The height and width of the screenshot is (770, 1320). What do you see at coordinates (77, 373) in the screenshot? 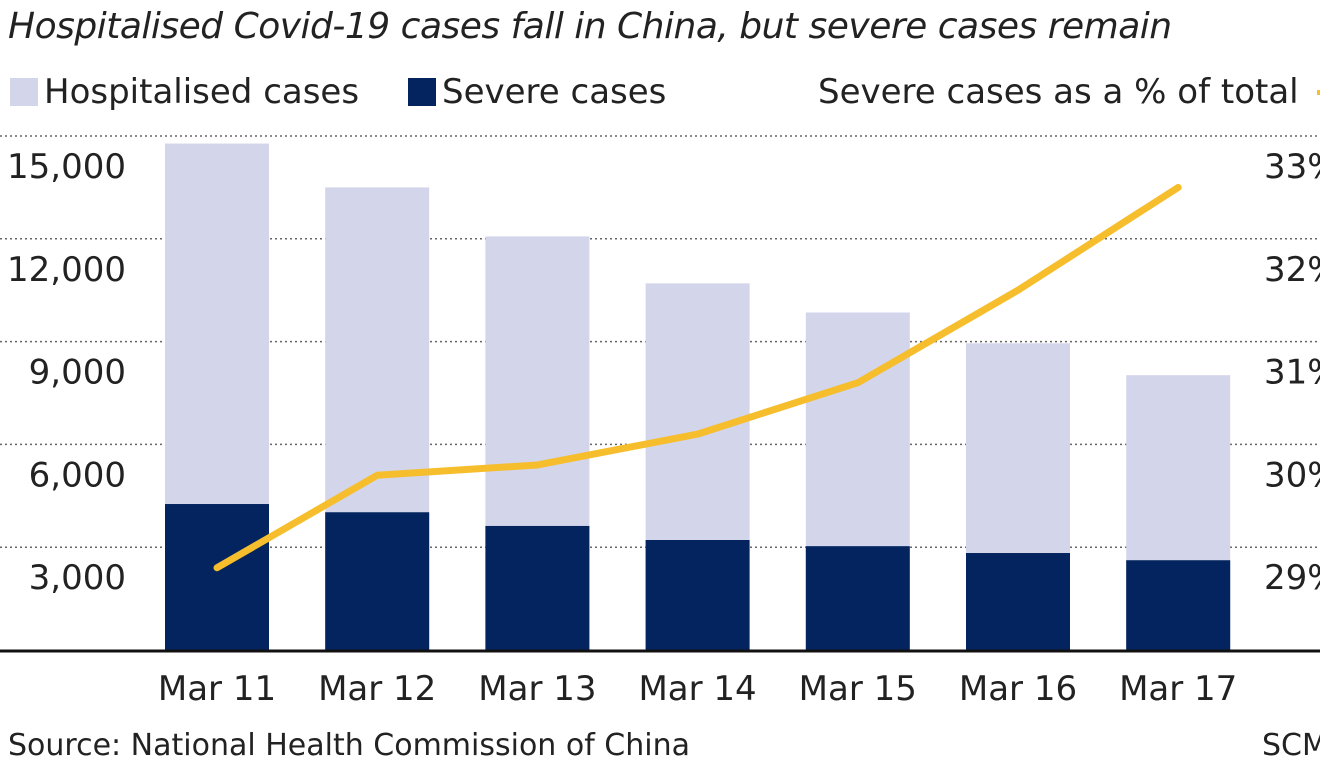
I see `y-tick-left: 9,000` at bounding box center [77, 373].